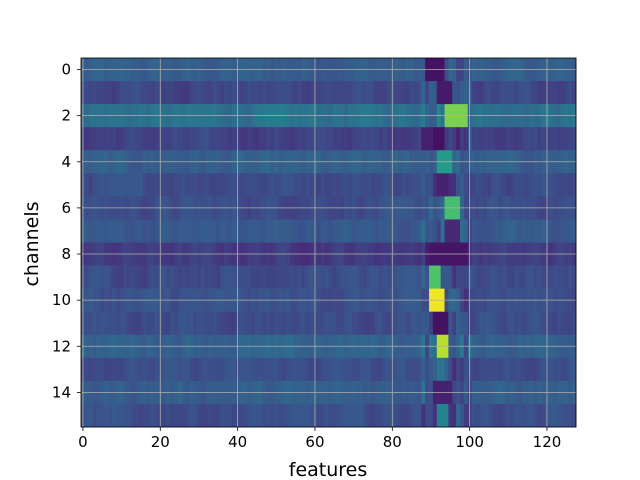  Describe the element at coordinates (61, 346) in the screenshot. I see `y-tick-label: 12` at that location.